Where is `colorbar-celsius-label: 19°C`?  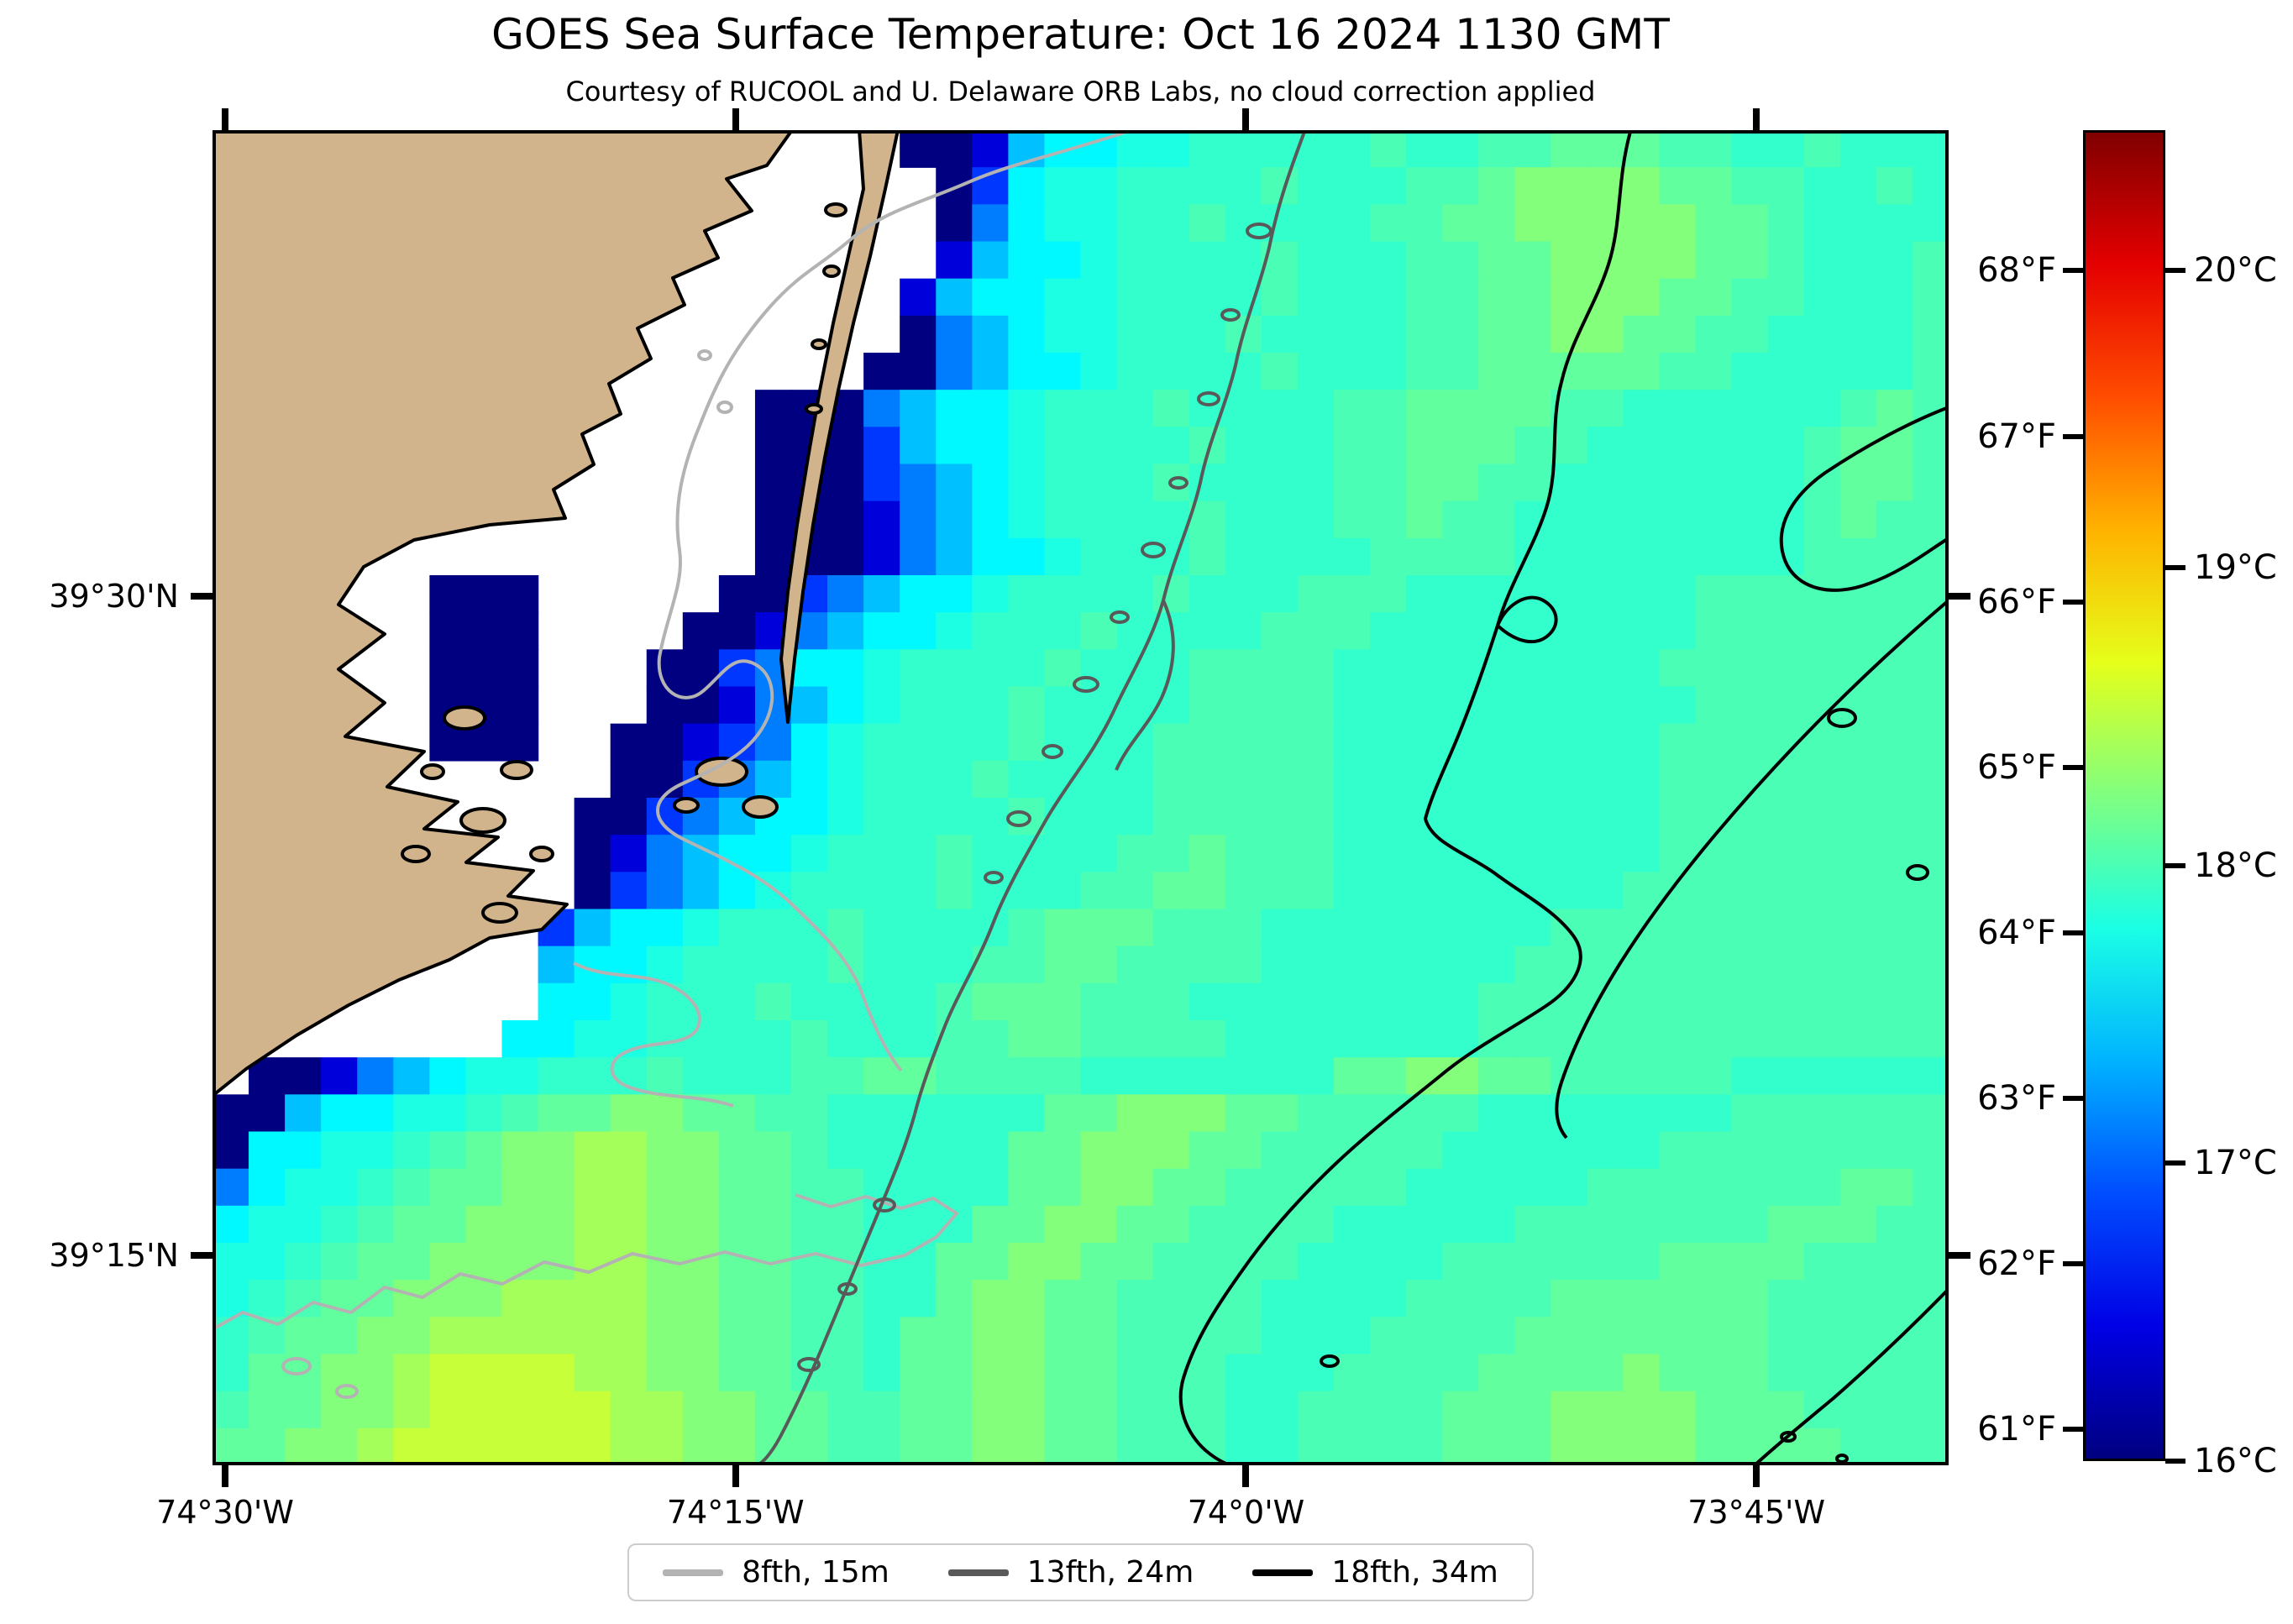
colorbar-celsius-label: 19°C is located at coordinates (2235, 568).